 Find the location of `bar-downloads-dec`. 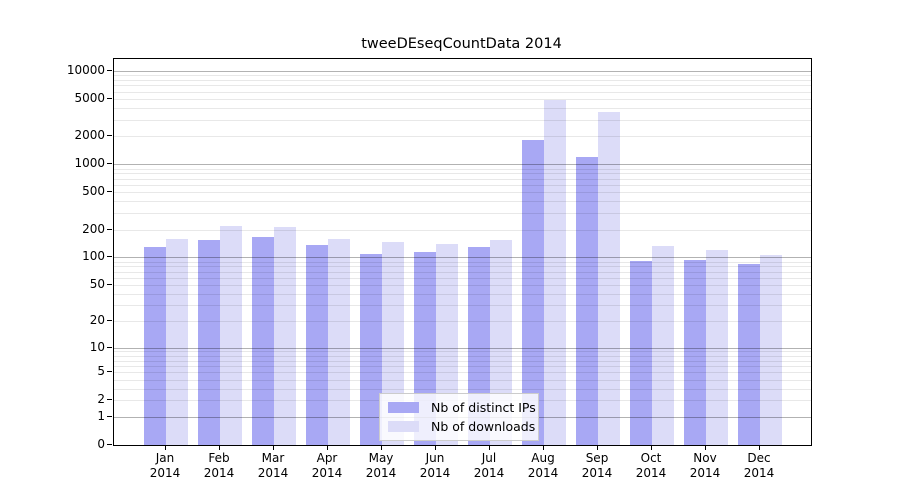

bar-downloads-dec is located at coordinates (771, 350).